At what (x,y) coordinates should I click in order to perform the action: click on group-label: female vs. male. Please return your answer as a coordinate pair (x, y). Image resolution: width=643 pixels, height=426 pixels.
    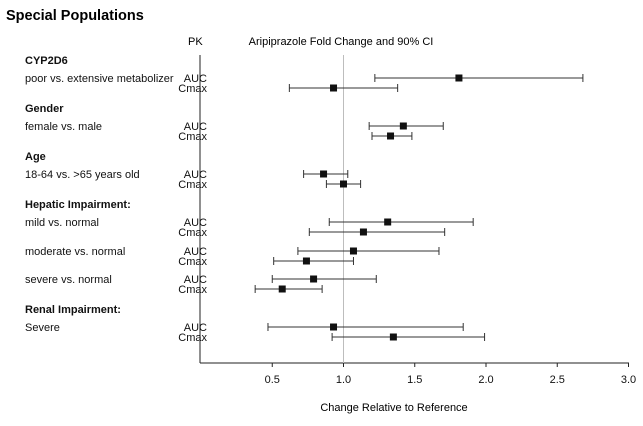
    Looking at the image, I should click on (63, 127).